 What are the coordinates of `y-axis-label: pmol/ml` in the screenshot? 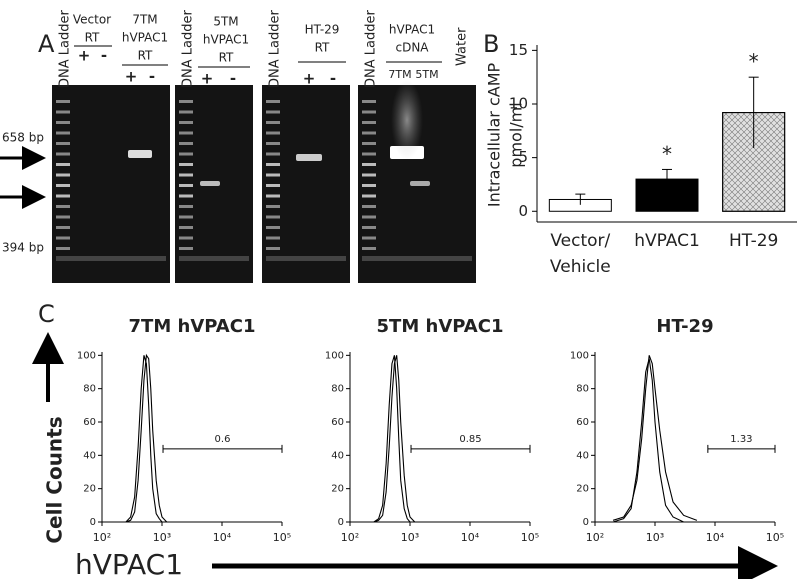 It's located at (516, 134).